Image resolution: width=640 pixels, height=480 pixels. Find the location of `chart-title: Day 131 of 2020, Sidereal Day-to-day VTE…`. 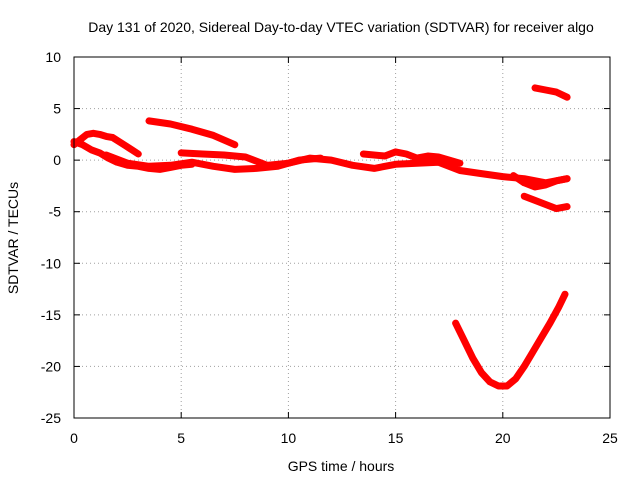

chart-title: Day 131 of 2020, Sidereal Day-to-day VTE… is located at coordinates (341, 27).